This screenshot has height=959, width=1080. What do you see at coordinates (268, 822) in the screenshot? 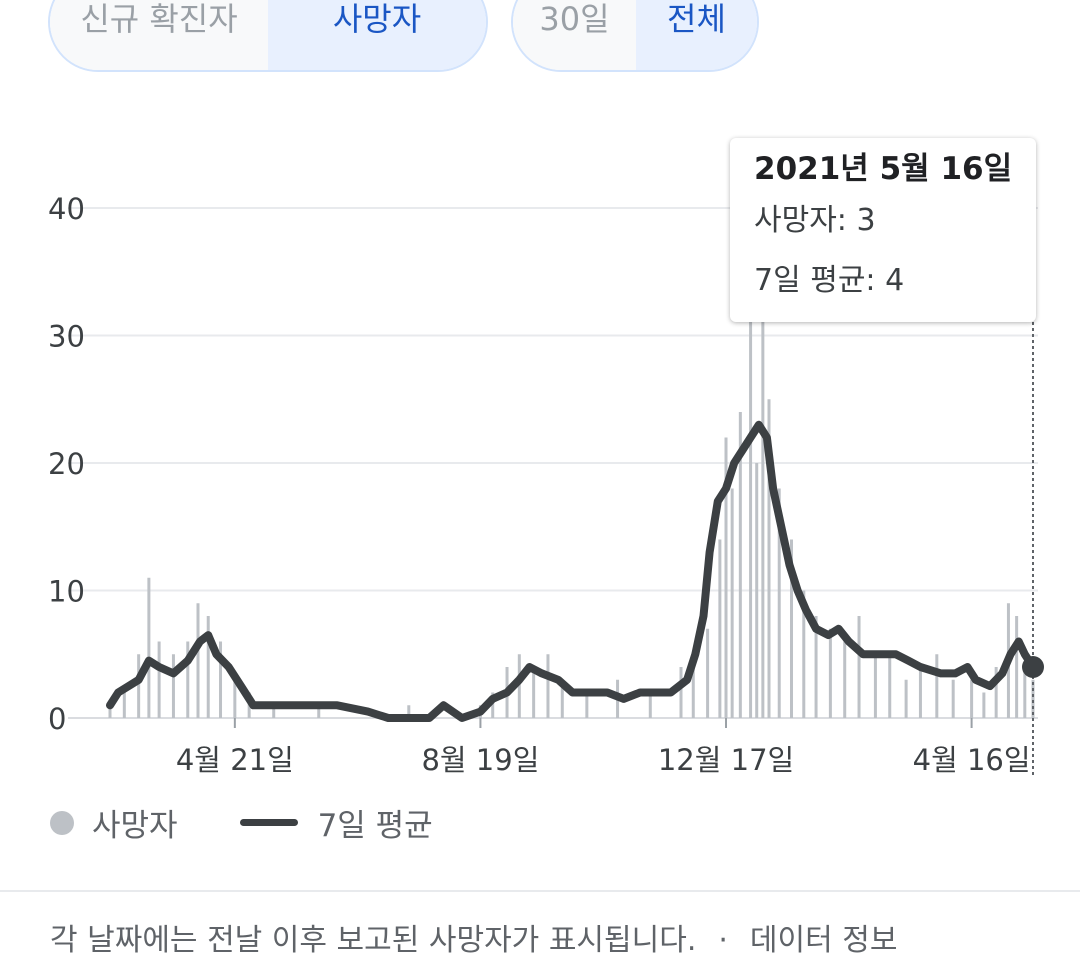
I see `legend-line-icon` at bounding box center [268, 822].